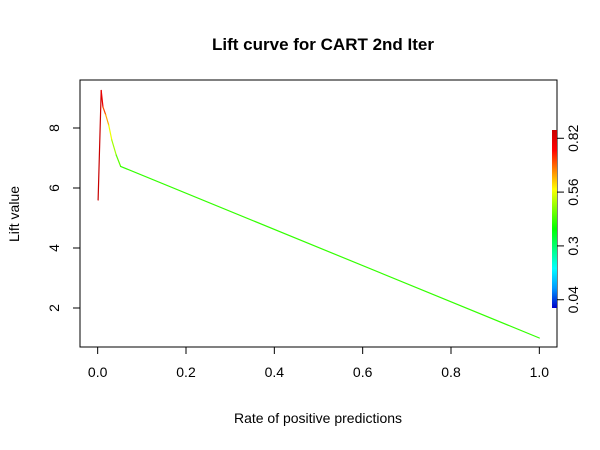  What do you see at coordinates (275, 372) in the screenshot?
I see `x-tick-label: 0.4` at bounding box center [275, 372].